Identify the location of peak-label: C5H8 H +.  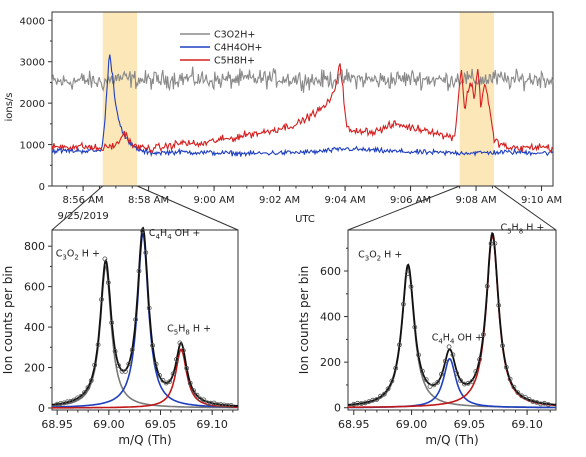
(522, 229).